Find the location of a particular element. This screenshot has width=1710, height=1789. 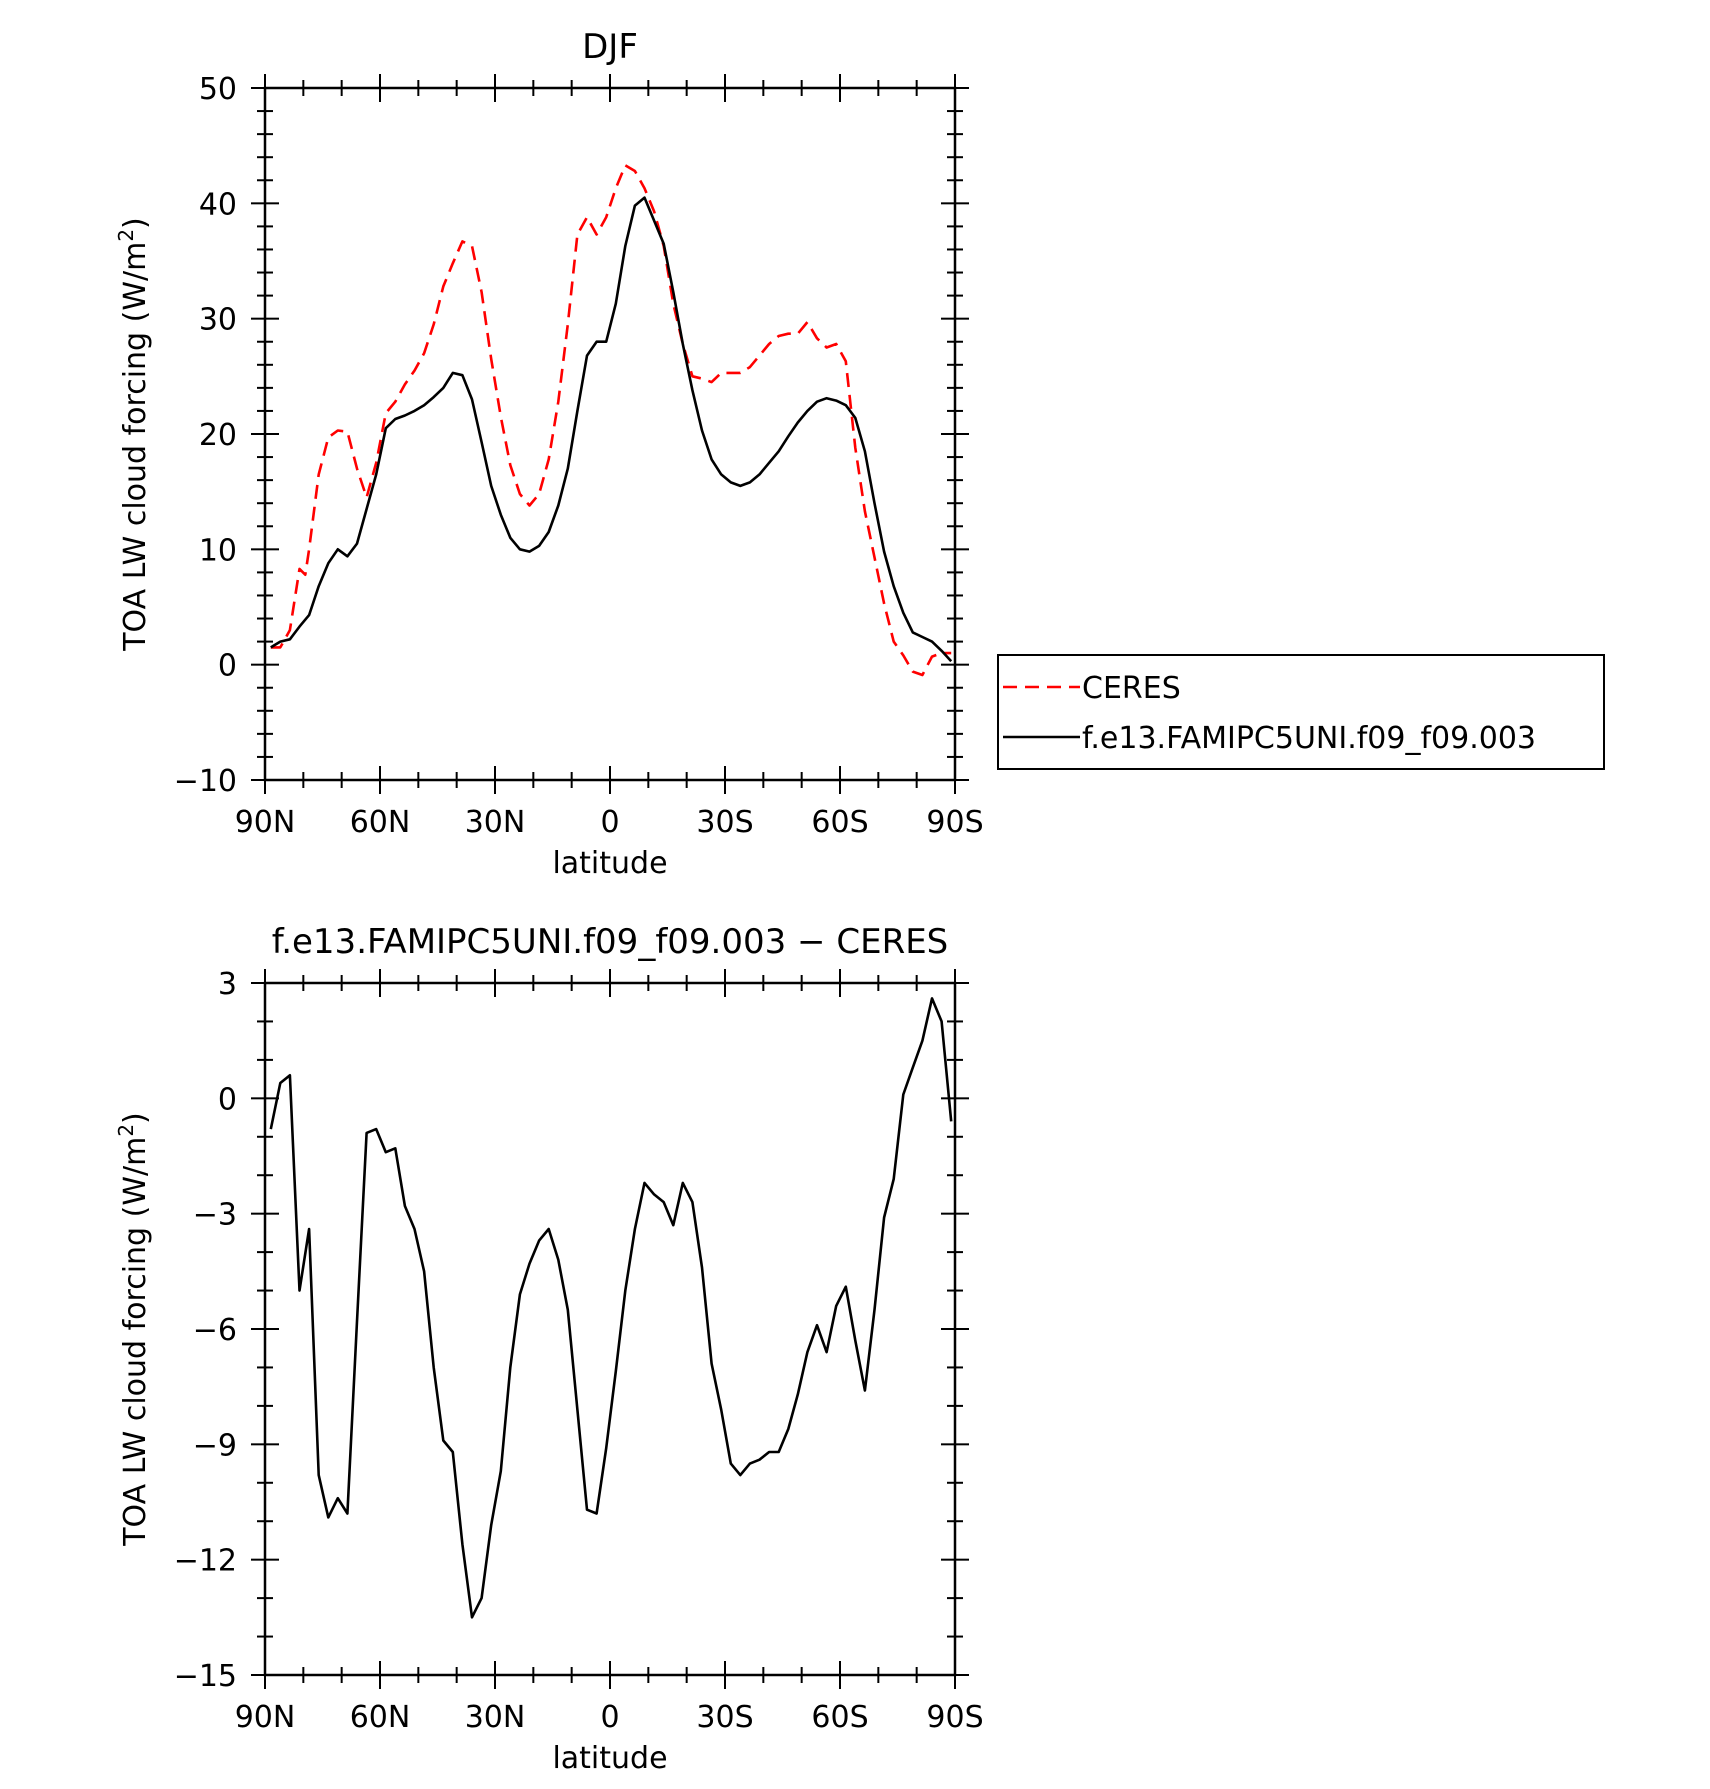

y-tick-label: 10 is located at coordinates (218, 550).